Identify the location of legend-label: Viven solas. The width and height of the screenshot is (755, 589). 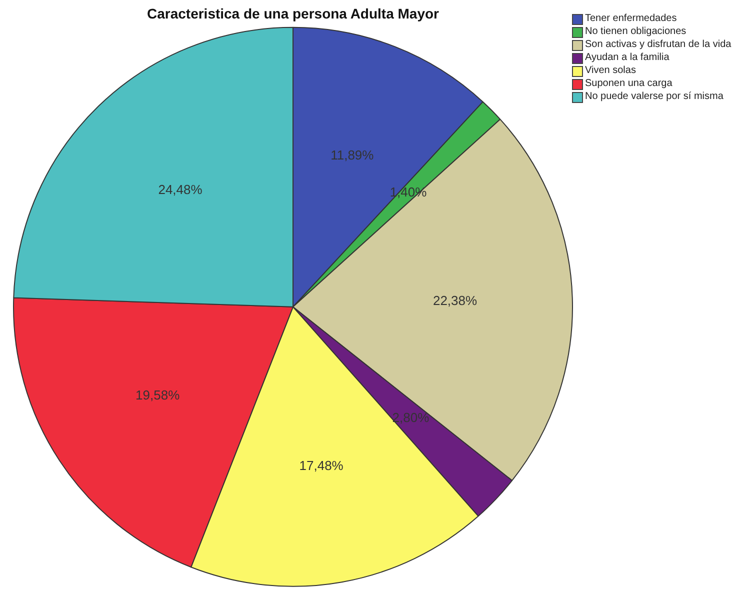
(610, 70).